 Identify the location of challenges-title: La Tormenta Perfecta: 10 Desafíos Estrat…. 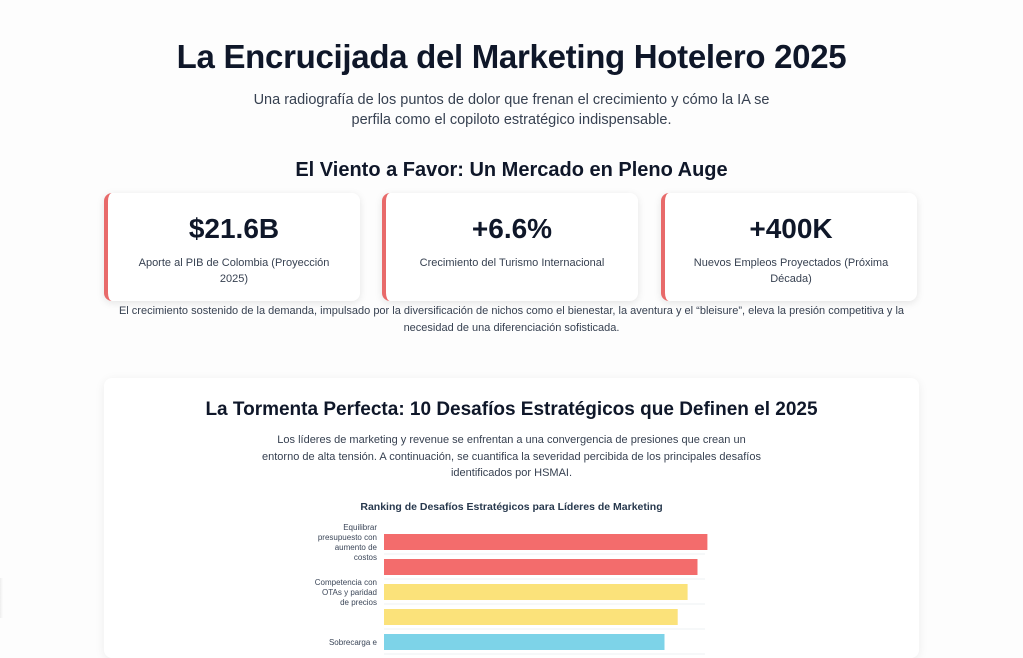
(511, 409).